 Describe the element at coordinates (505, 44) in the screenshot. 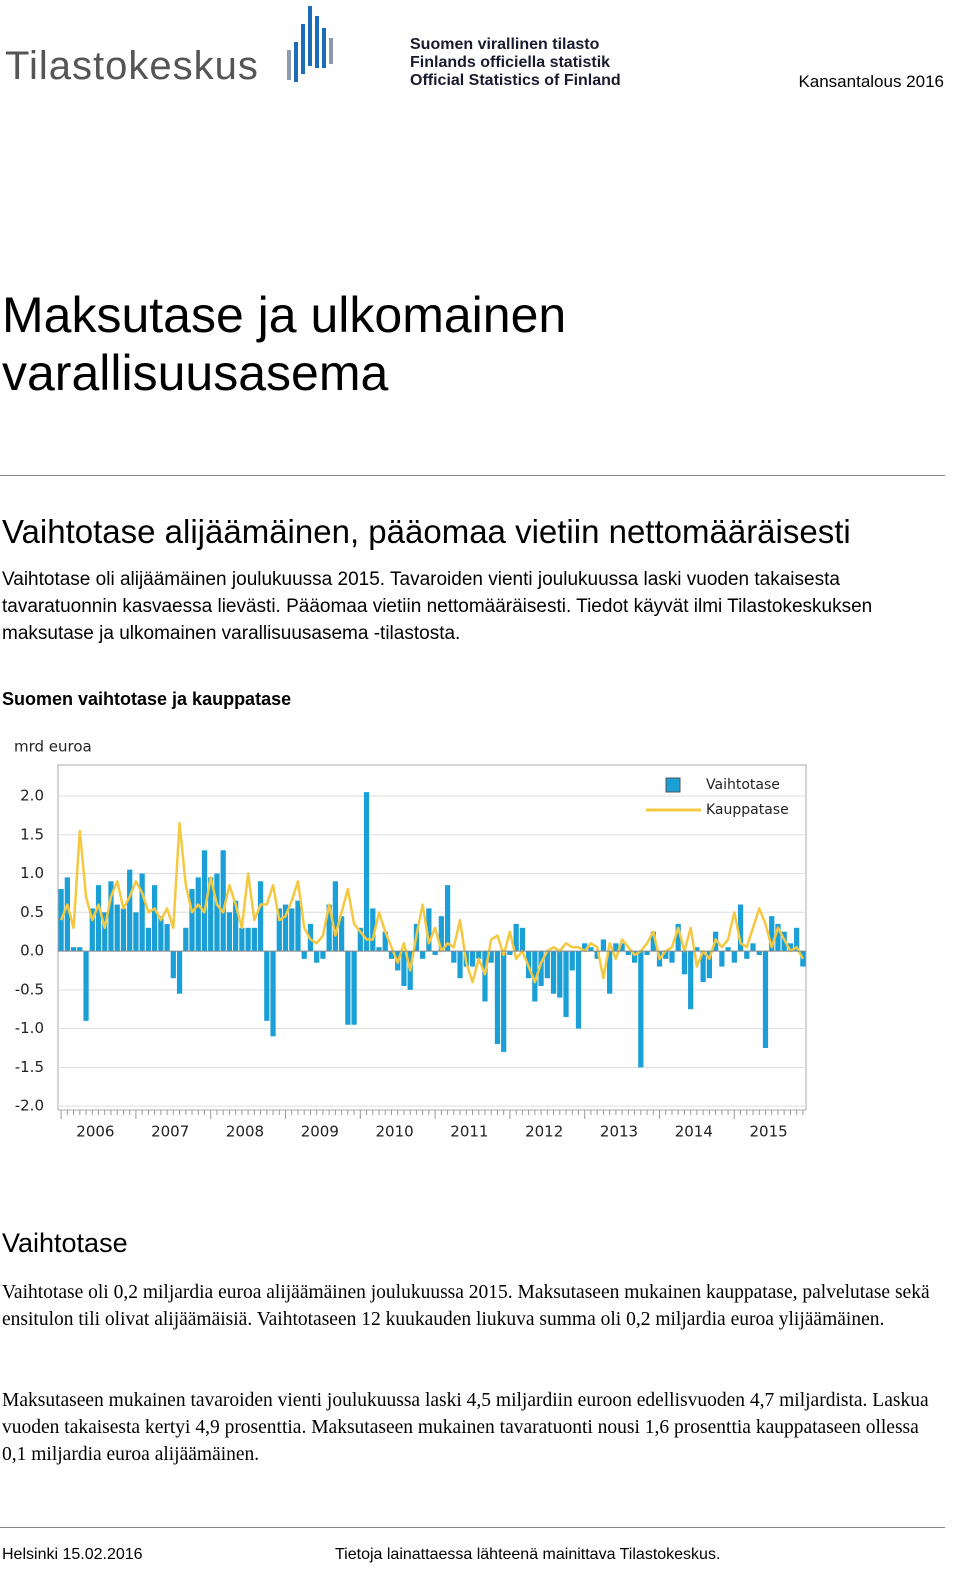

I see `official-fi: Suomen virallinen tilasto` at that location.